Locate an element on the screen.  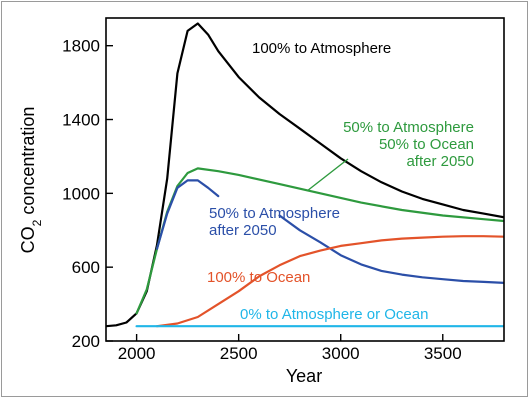
y-tick-label: 1400 is located at coordinates (81, 120).